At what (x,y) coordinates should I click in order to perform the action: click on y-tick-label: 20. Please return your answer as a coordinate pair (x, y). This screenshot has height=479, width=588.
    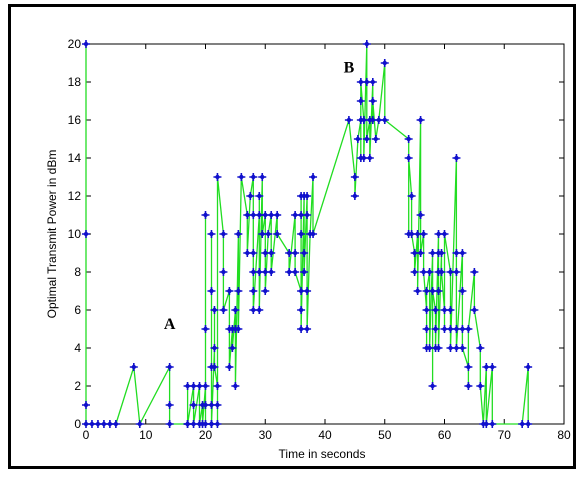
    Looking at the image, I should click on (75, 44).